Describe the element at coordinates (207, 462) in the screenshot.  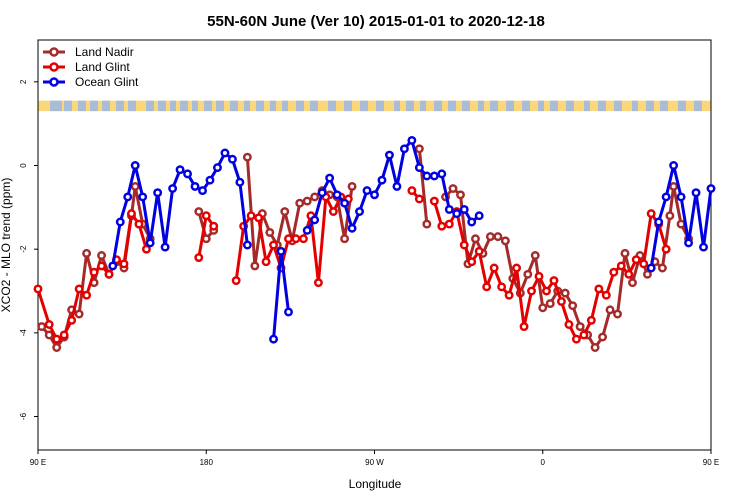
I see `x-tick-label: 180` at that location.